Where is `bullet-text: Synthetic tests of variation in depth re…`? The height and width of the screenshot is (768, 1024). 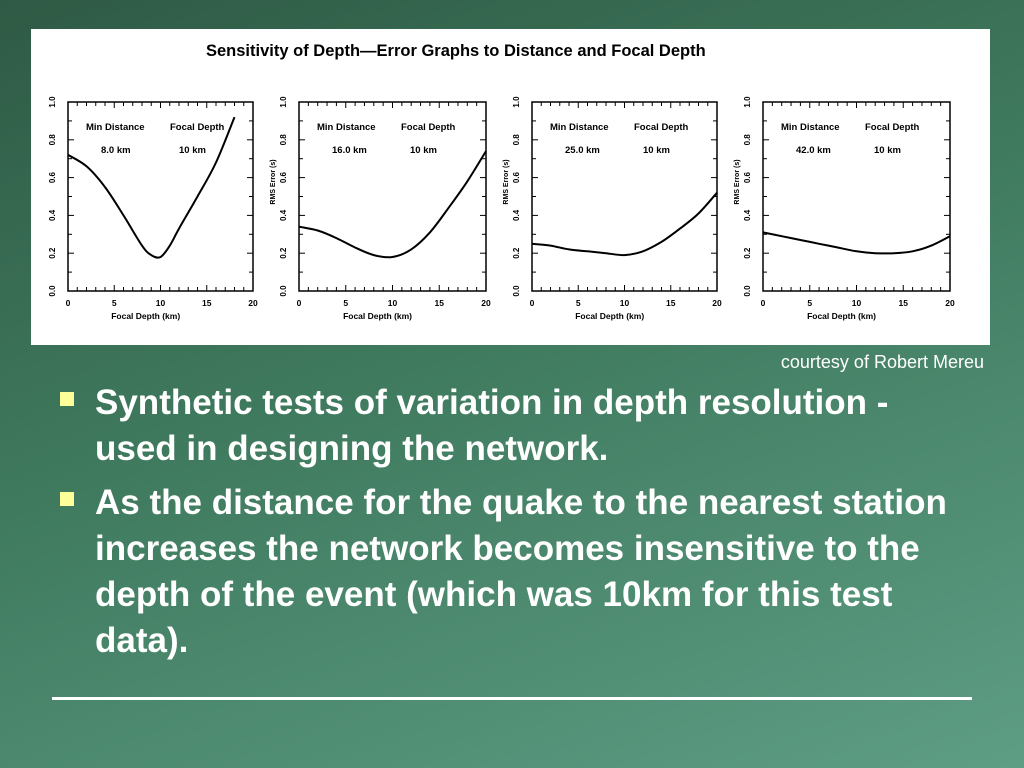 bullet-text: Synthetic tests of variation in depth re… is located at coordinates (492, 425).